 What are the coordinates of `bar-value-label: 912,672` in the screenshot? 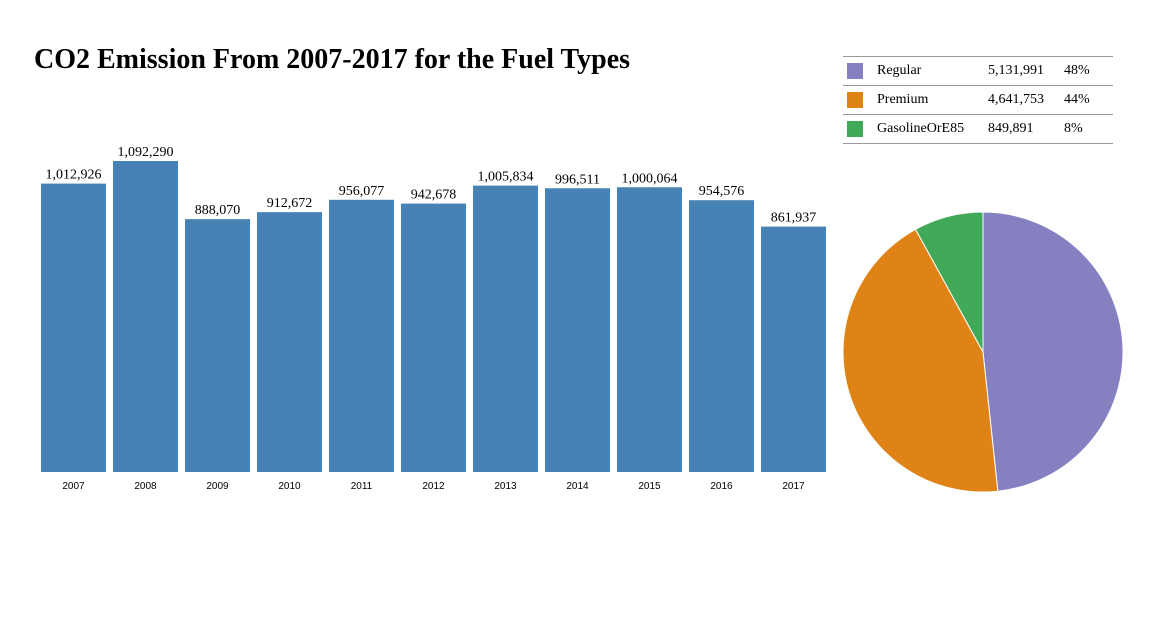 It's located at (290, 203).